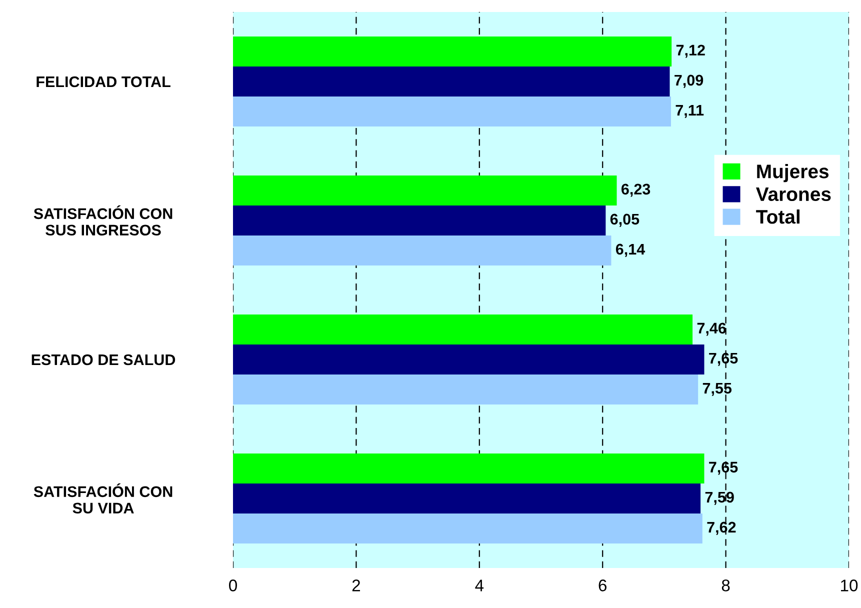  Describe the element at coordinates (625, 220) in the screenshot. I see `data-label: 6,05` at that location.